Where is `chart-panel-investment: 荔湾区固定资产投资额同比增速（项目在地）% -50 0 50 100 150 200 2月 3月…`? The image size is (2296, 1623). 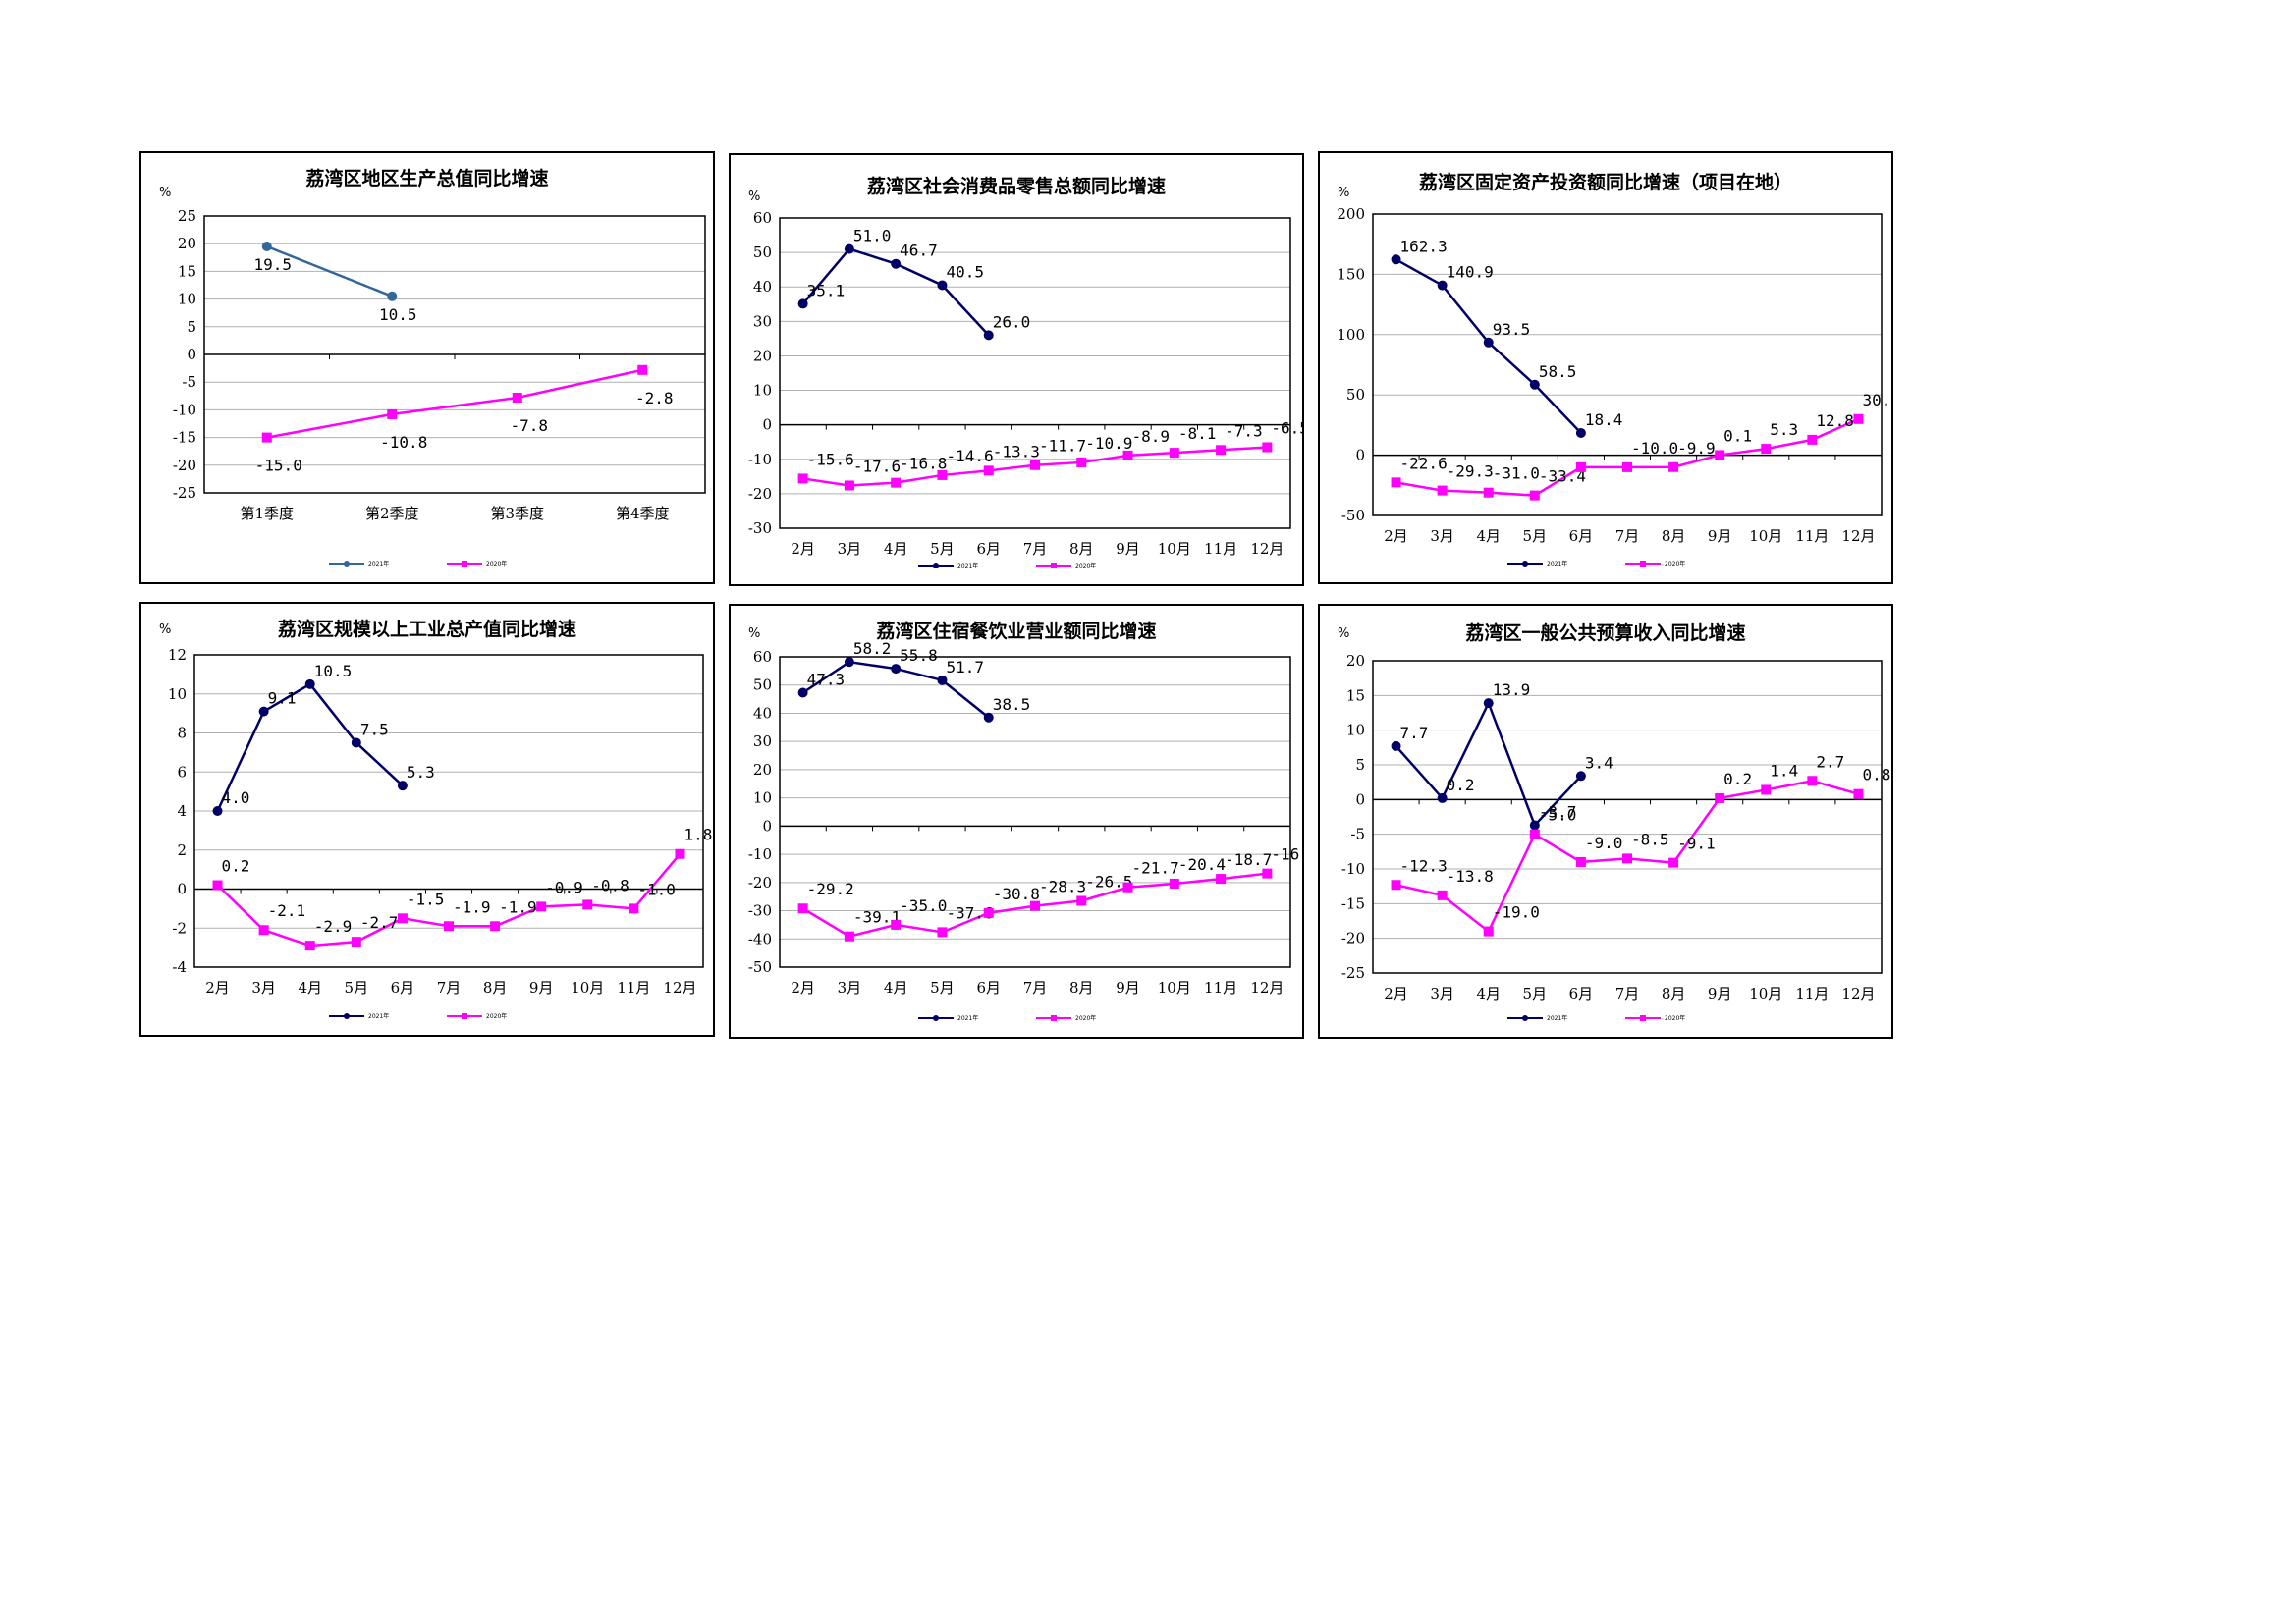
chart-panel-investment: 荔湾区固定资产投资额同比增速（项目在地）% -50 0 50 100 150 200 2月 3月… is located at coordinates (1605, 367).